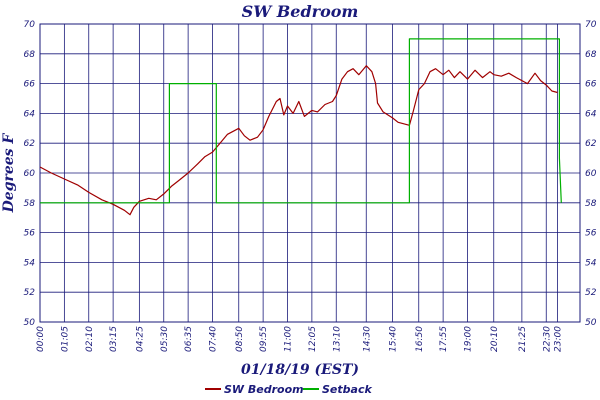  What do you see at coordinates (289, 339) in the screenshot?
I see `x-tick-label: 11:00` at bounding box center [289, 339].